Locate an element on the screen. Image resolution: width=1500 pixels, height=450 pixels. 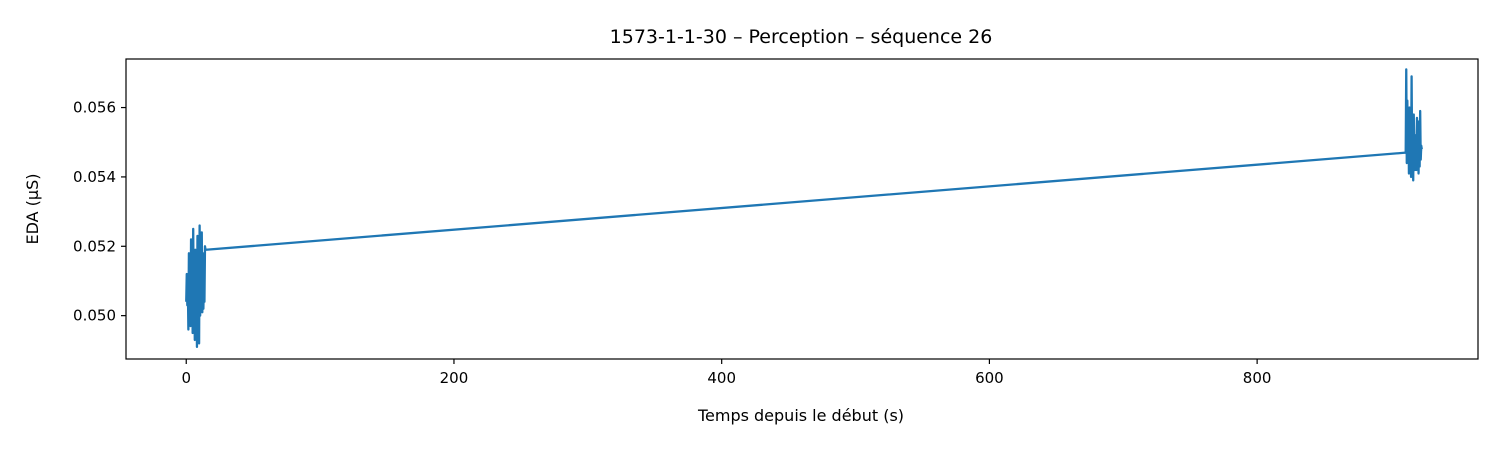
x-tick-label: 800 is located at coordinates (1257, 378).